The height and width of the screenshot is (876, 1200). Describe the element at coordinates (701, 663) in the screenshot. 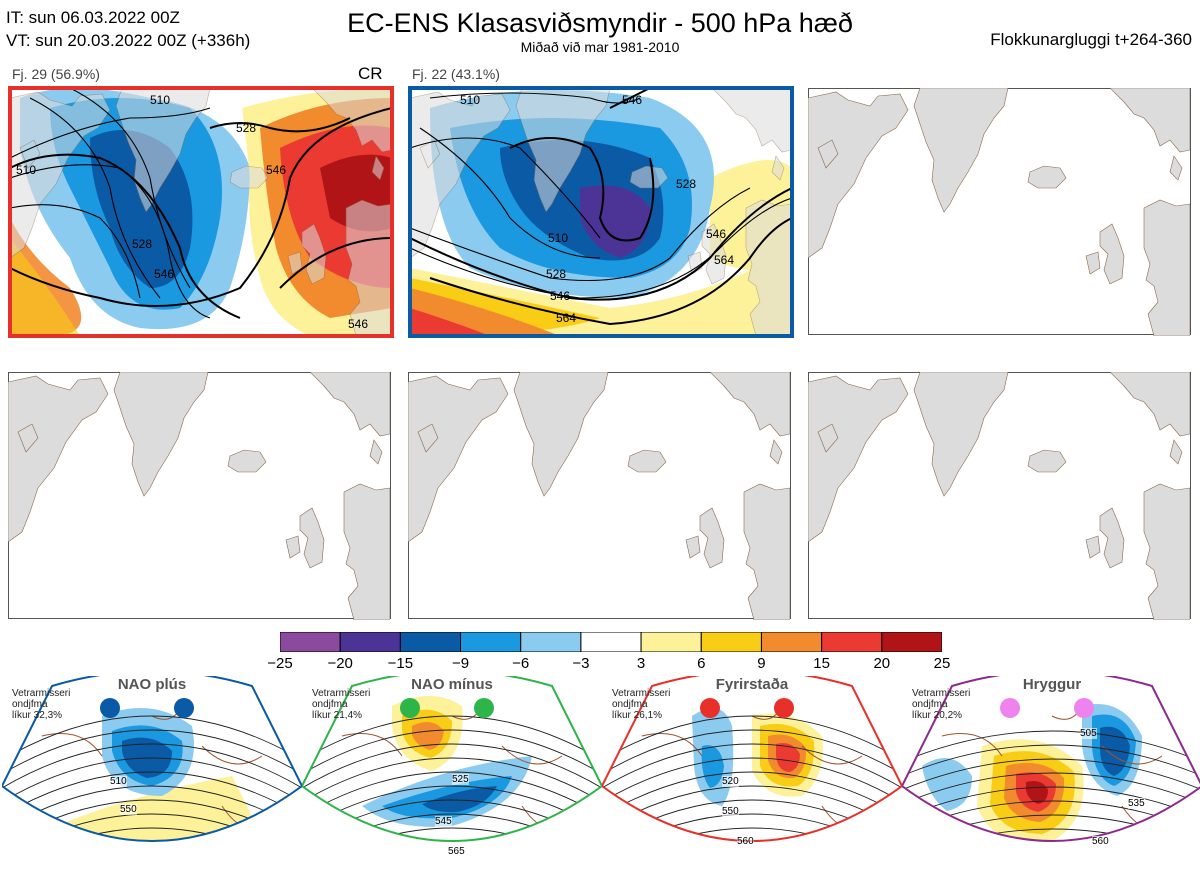

I see `colorbar-tick-label: 6` at that location.